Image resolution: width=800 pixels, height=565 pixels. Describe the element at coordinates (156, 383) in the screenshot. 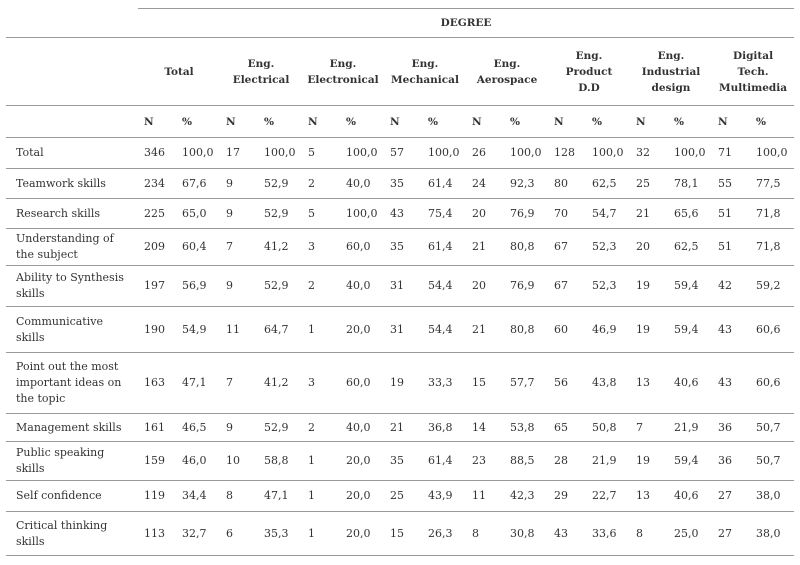

I see `count-cell: 163` at that location.